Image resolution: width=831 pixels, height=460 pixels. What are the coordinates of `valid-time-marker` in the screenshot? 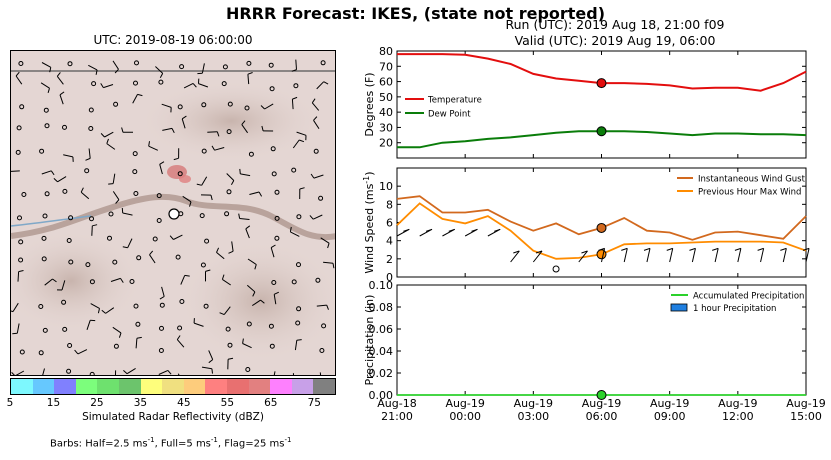 It's located at (601, 227).